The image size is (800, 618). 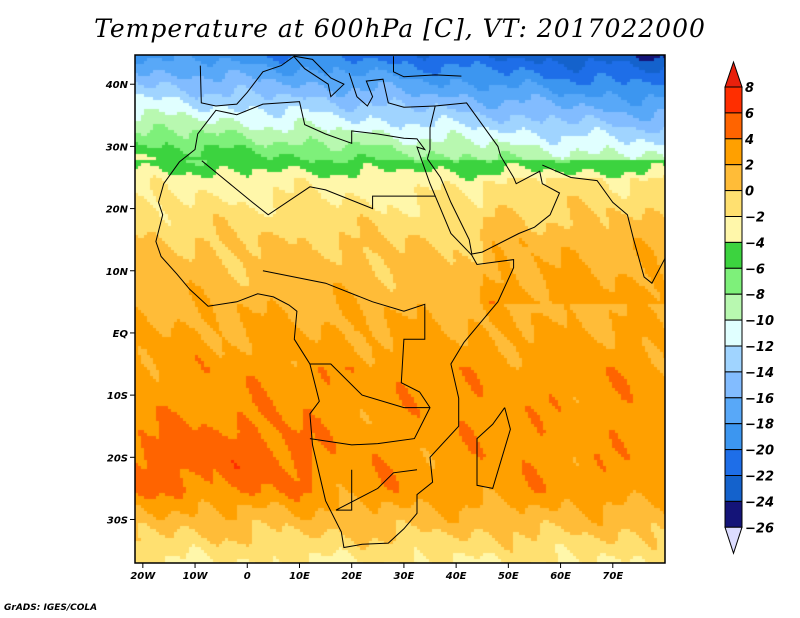 What do you see at coordinates (117, 520) in the screenshot?
I see `lat-tick-label: 30S` at bounding box center [117, 520].